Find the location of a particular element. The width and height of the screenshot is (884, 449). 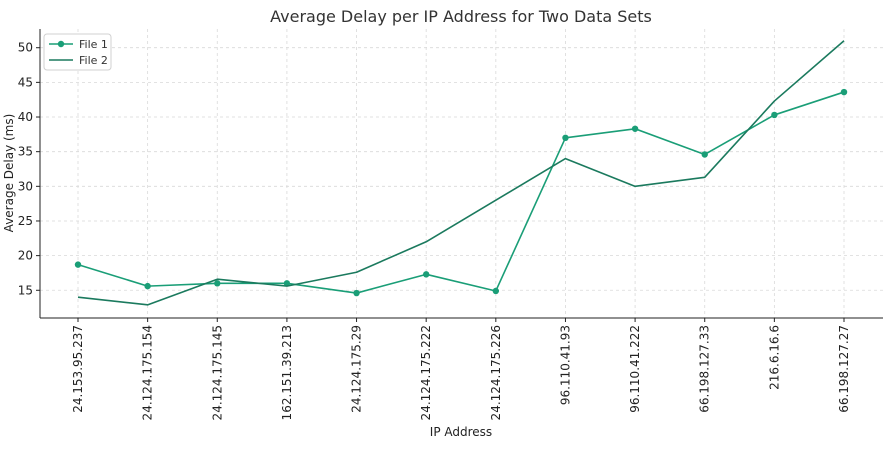

legend-marker is located at coordinates (61, 44).